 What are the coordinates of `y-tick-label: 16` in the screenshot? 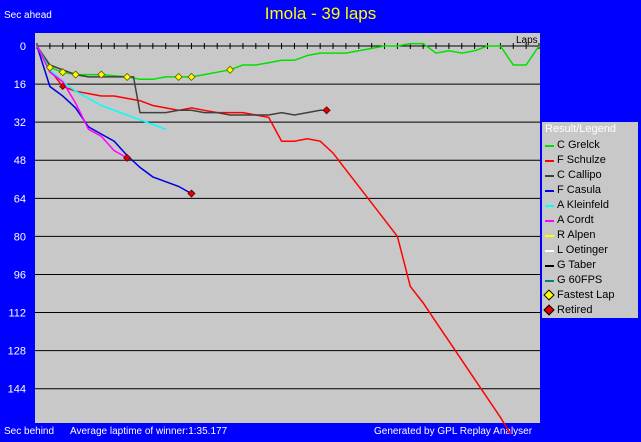 It's located at (20, 85).